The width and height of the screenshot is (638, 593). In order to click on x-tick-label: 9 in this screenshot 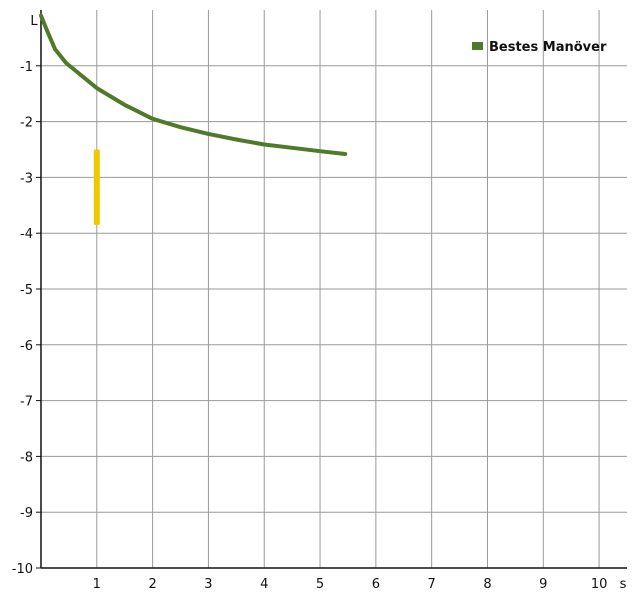, I will do `click(543, 584)`.